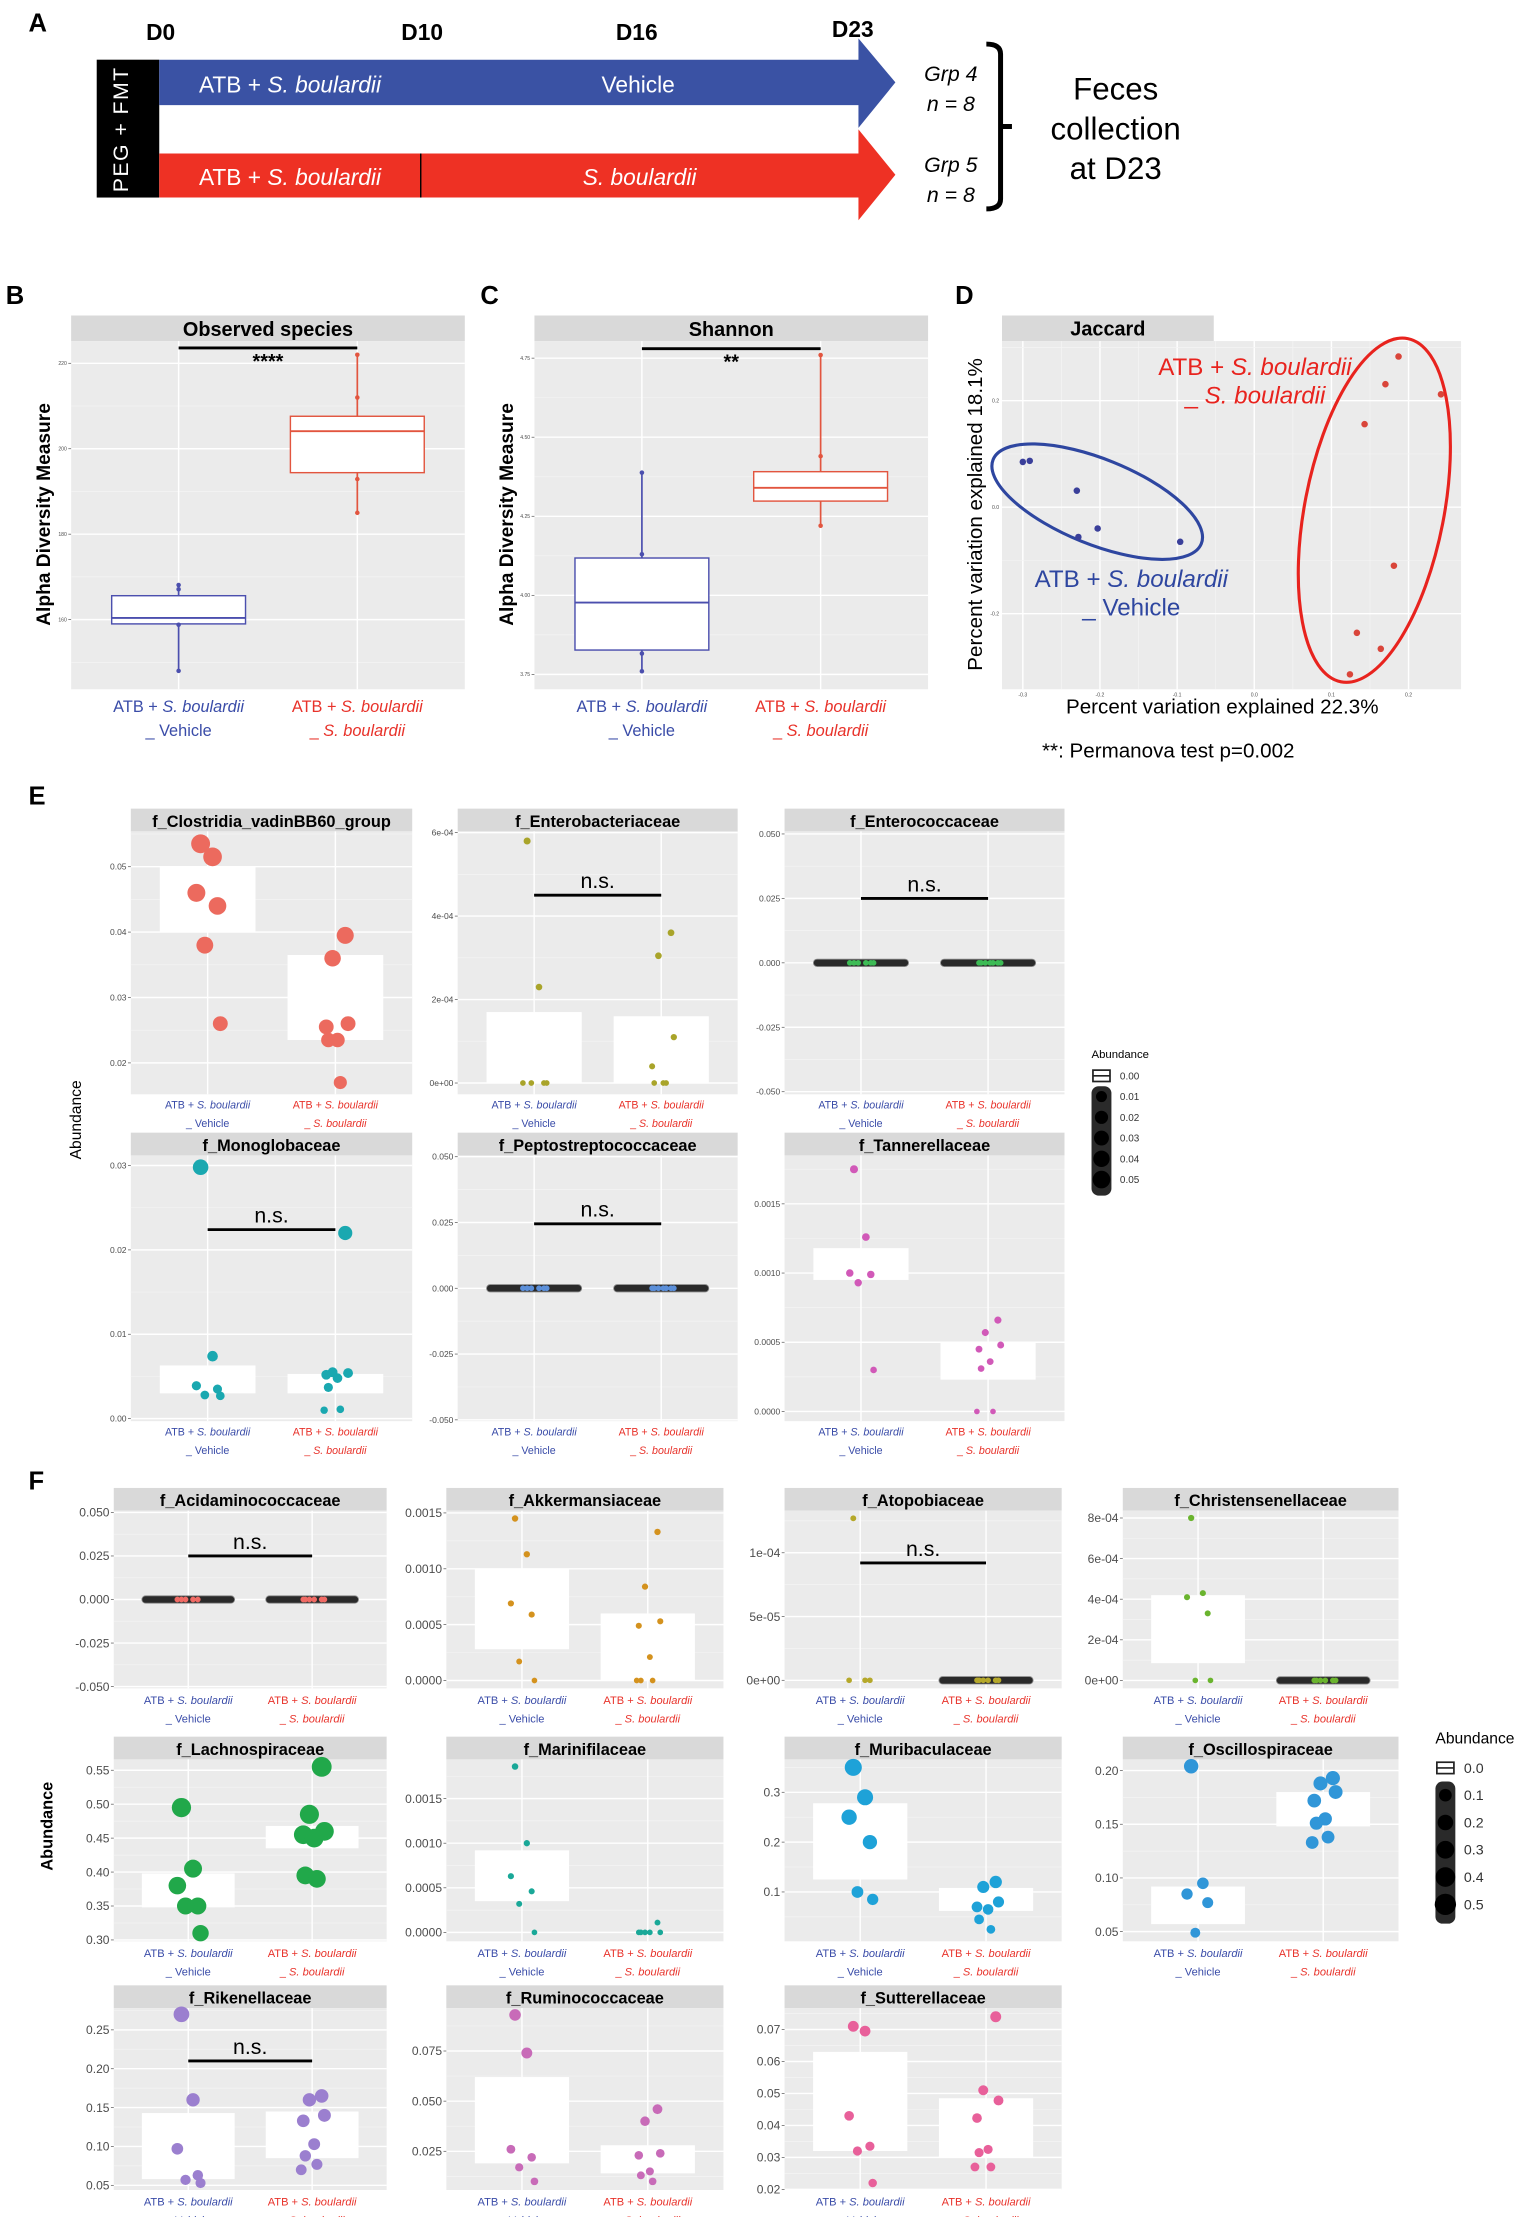  Describe the element at coordinates (118, 1166) in the screenshot. I see `y-tick-label: 0.03` at that location.